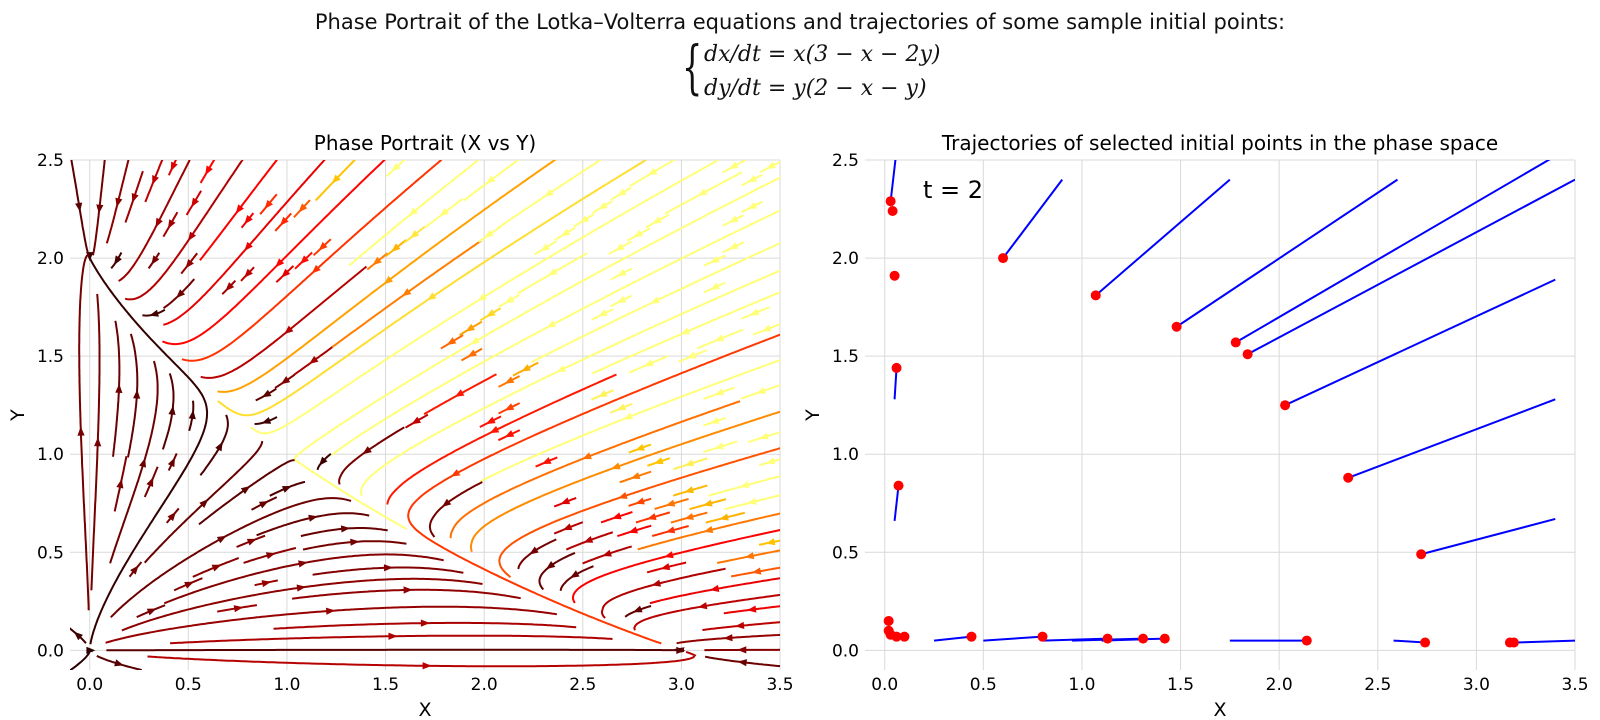 Image resolution: width=1600 pixels, height=720 pixels. What do you see at coordinates (845, 259) in the screenshot?
I see `y-tick-label: 2.0` at bounding box center [845, 259].